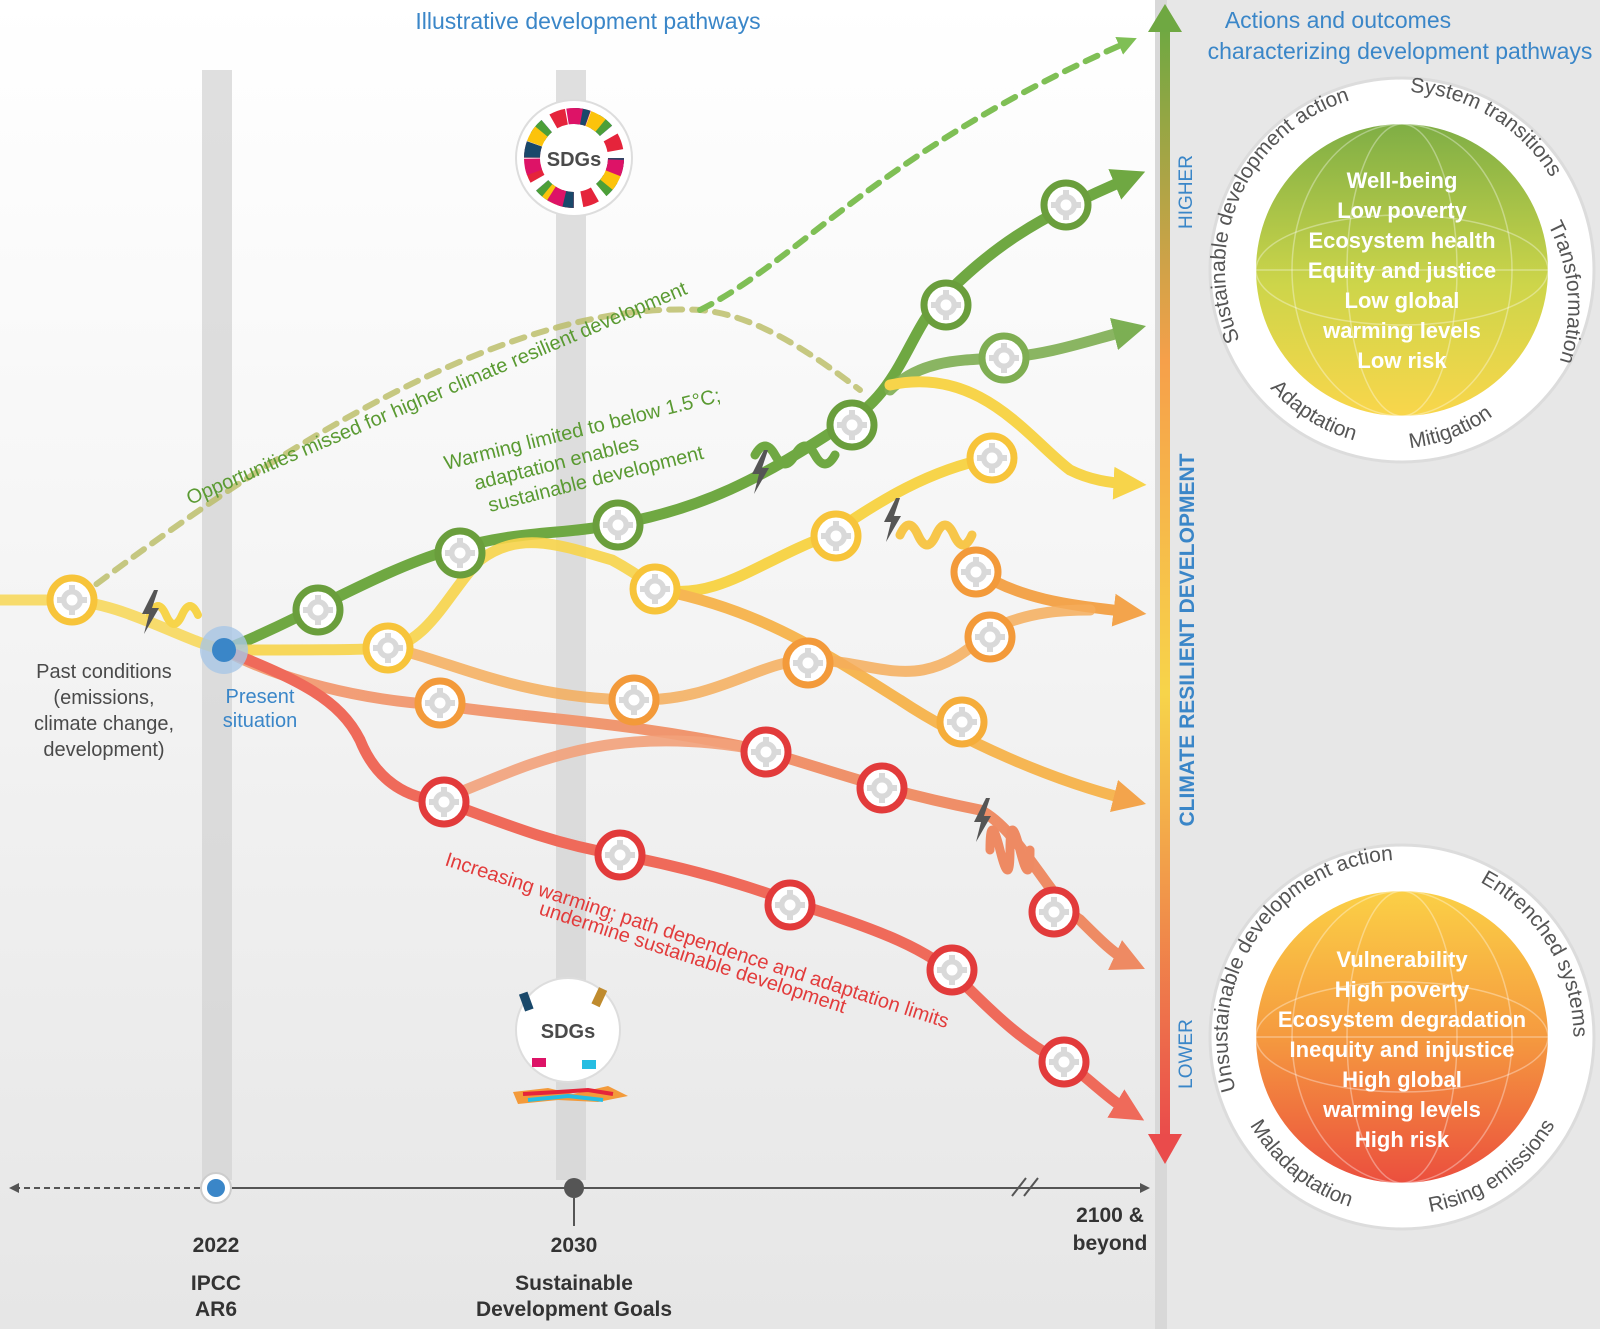  I want to click on axis-label: CLIMATE RESILIENT DEVELOPMENT, so click(1187, 639).